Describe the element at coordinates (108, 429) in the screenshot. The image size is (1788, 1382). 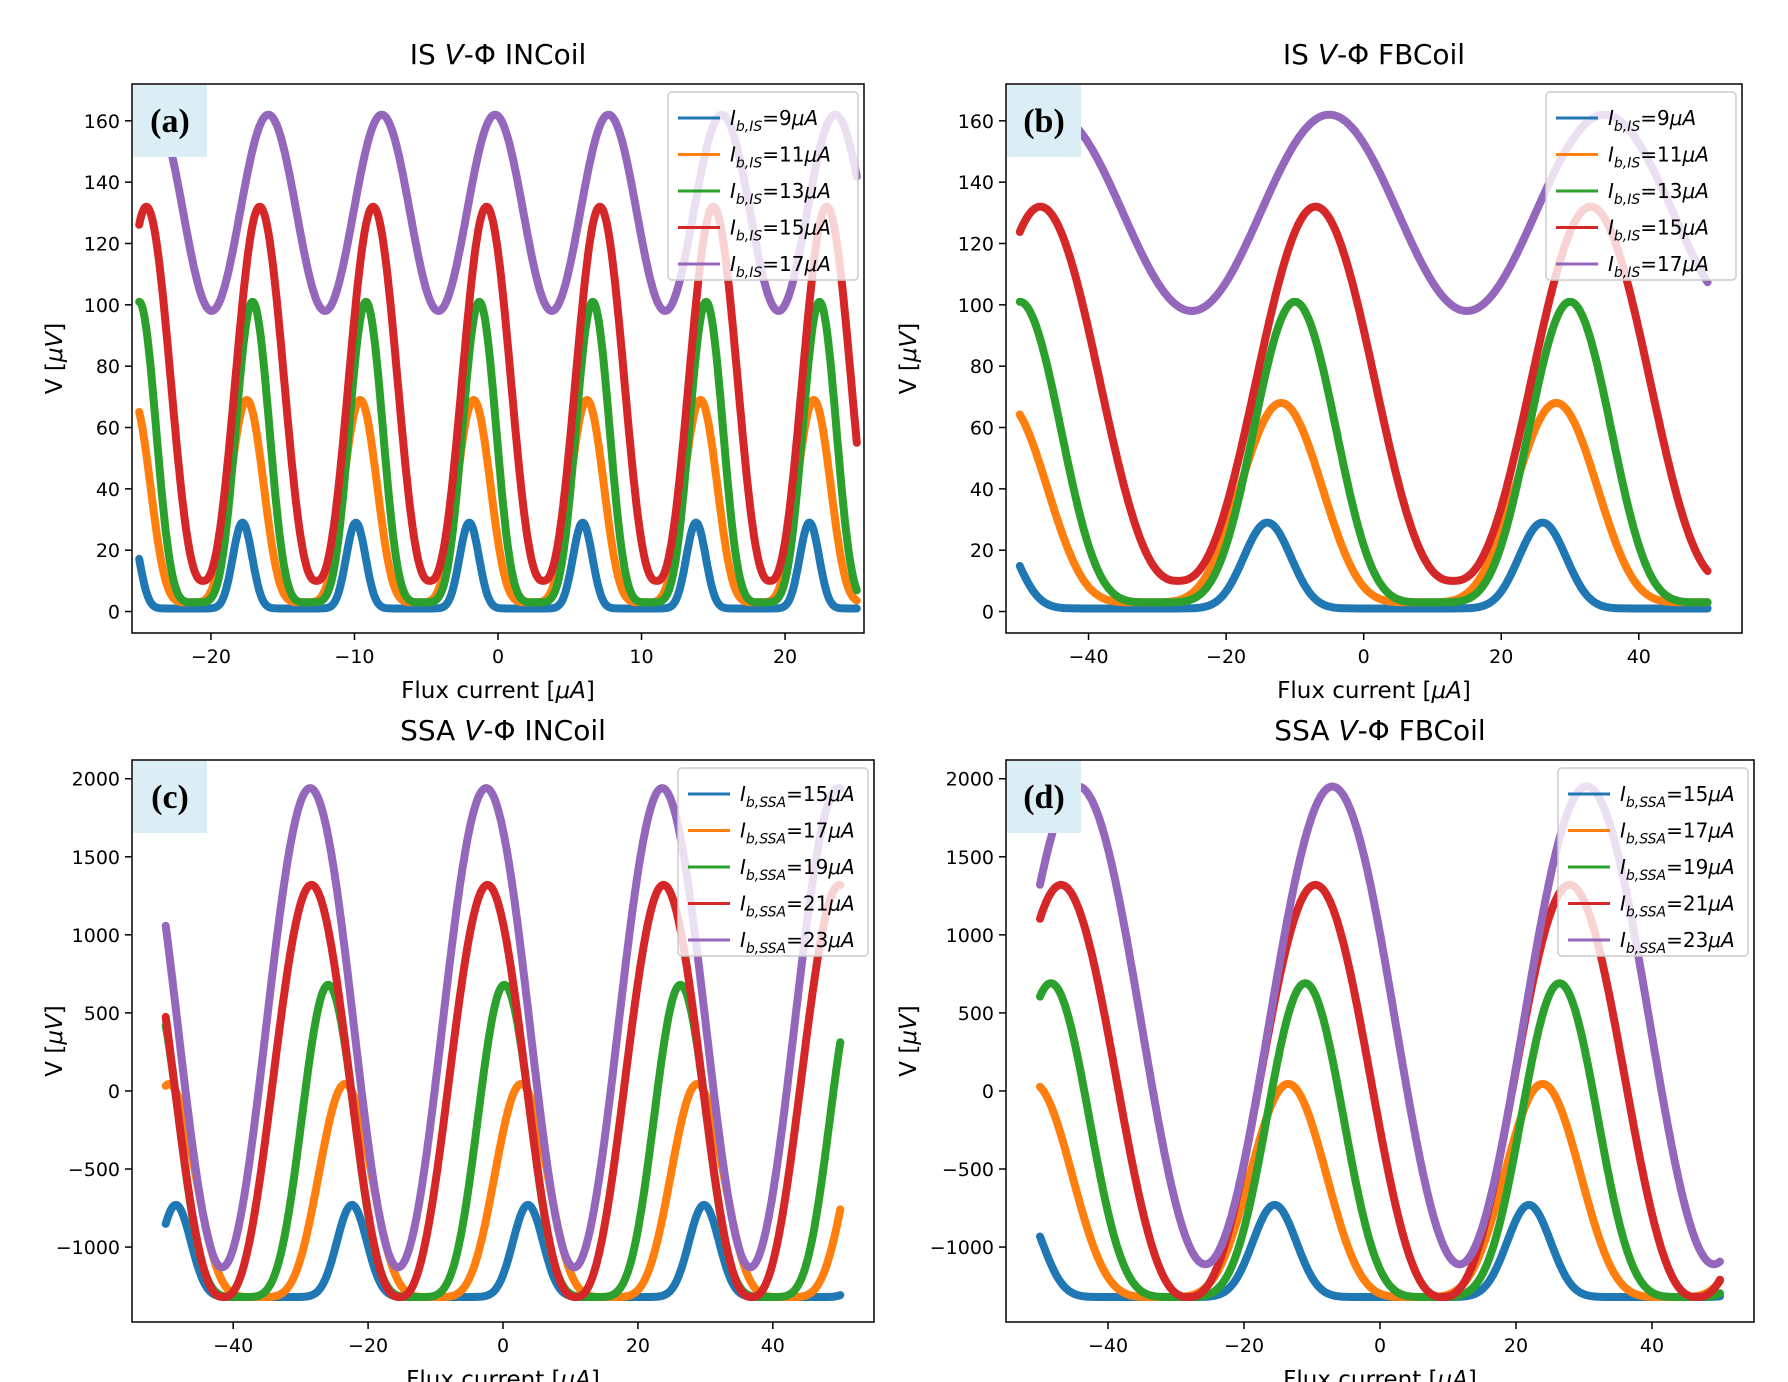
I see `y-tick-label: 60` at that location.